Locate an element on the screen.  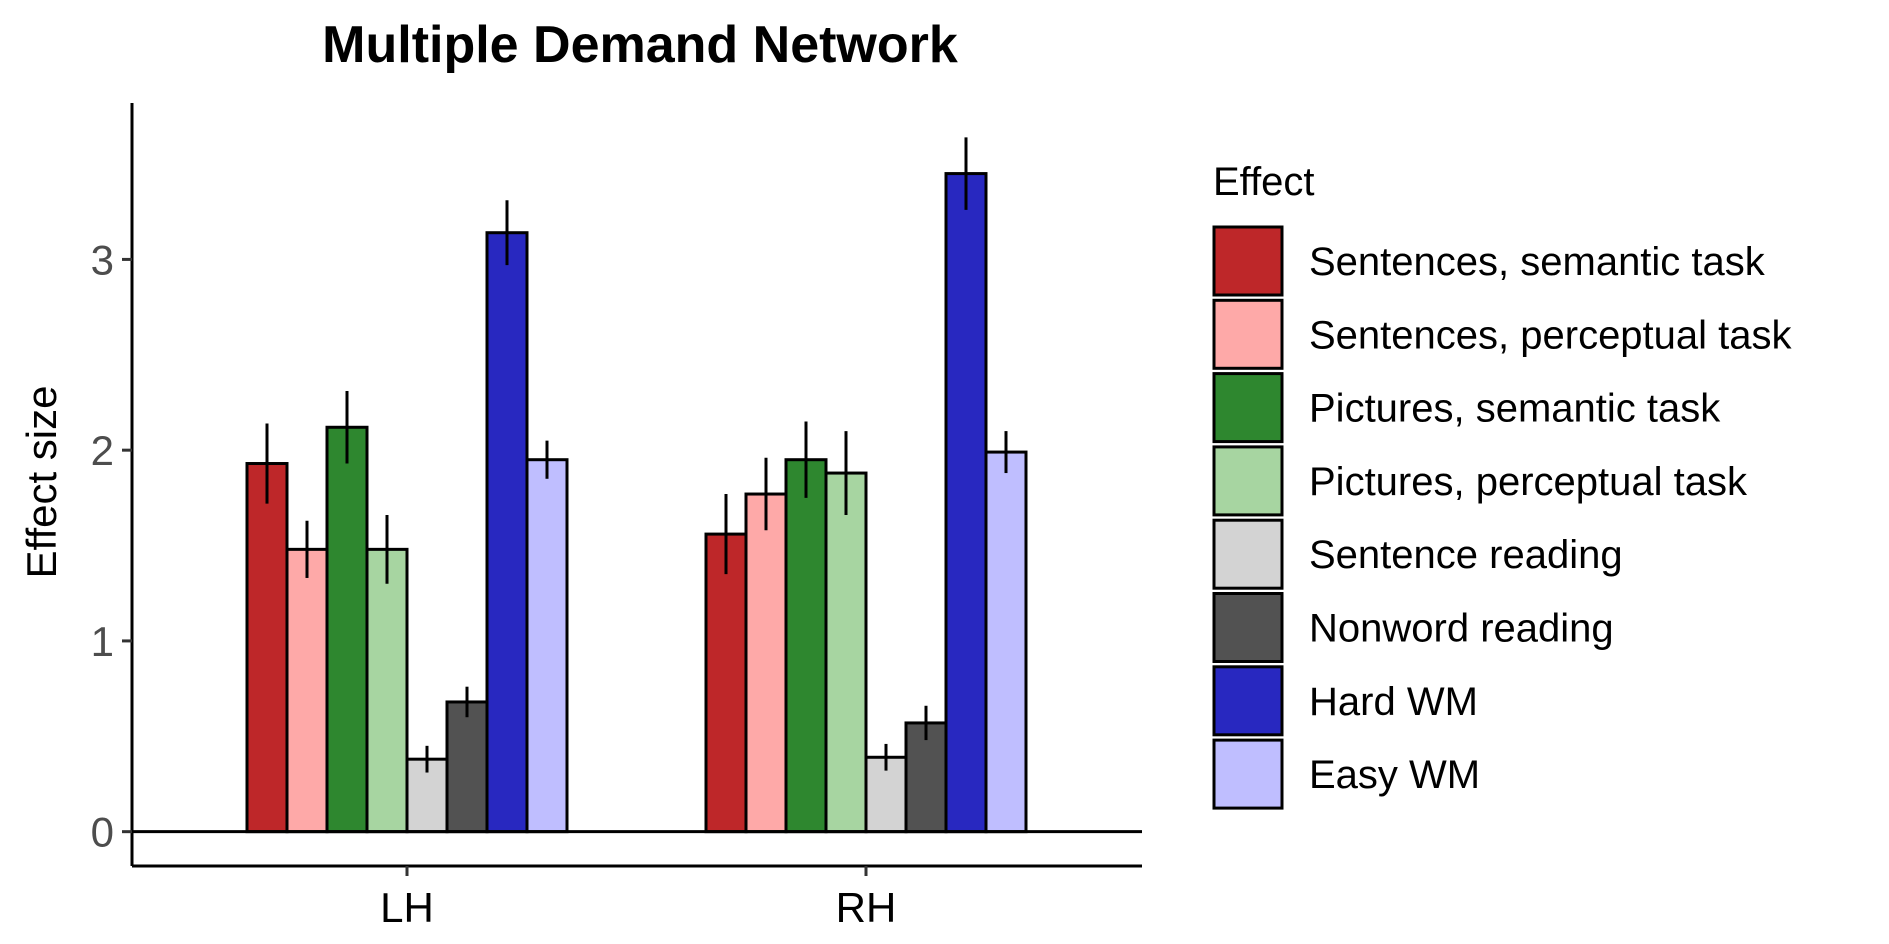
y-tick-label: 0 is located at coordinates (102, 832).